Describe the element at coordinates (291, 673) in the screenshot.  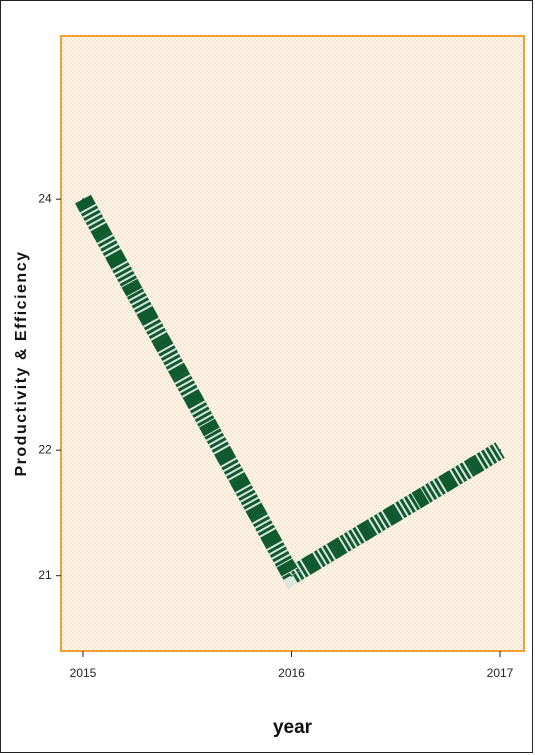
I see `x-tick-label: 2016` at that location.